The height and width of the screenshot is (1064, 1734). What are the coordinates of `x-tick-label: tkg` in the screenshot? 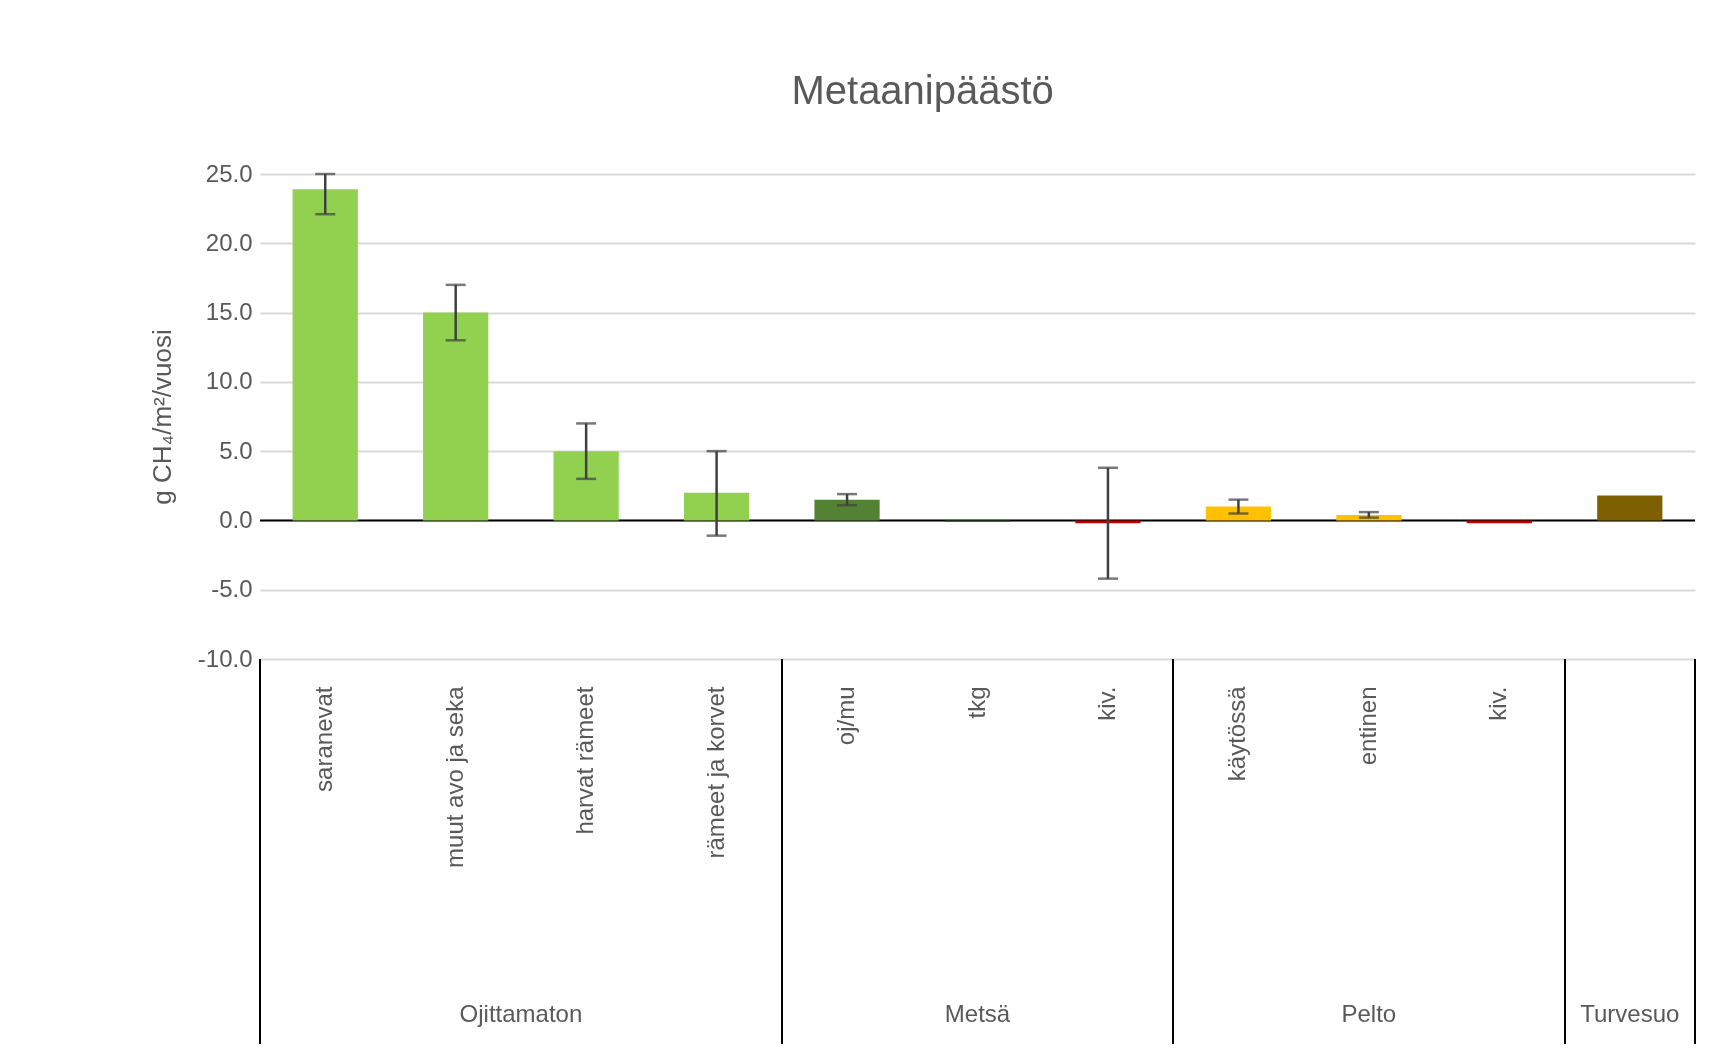 It's located at (976, 702).